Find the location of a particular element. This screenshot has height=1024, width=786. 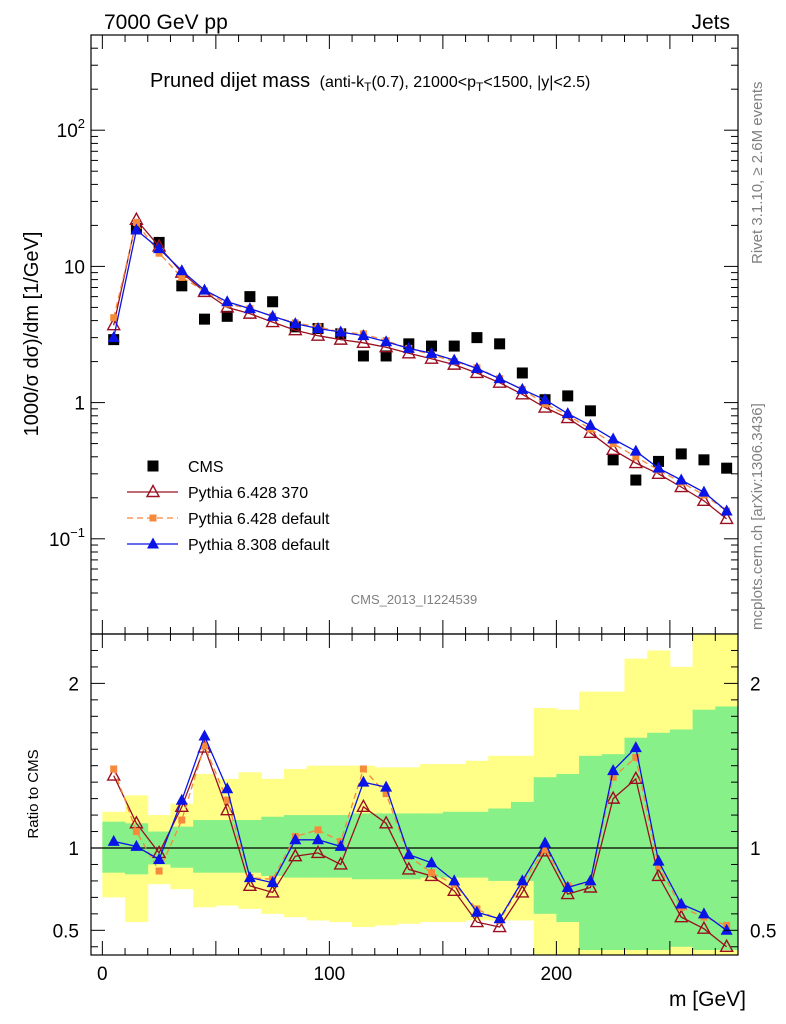

ratio-y-tick-label: 1 is located at coordinates (73, 849).